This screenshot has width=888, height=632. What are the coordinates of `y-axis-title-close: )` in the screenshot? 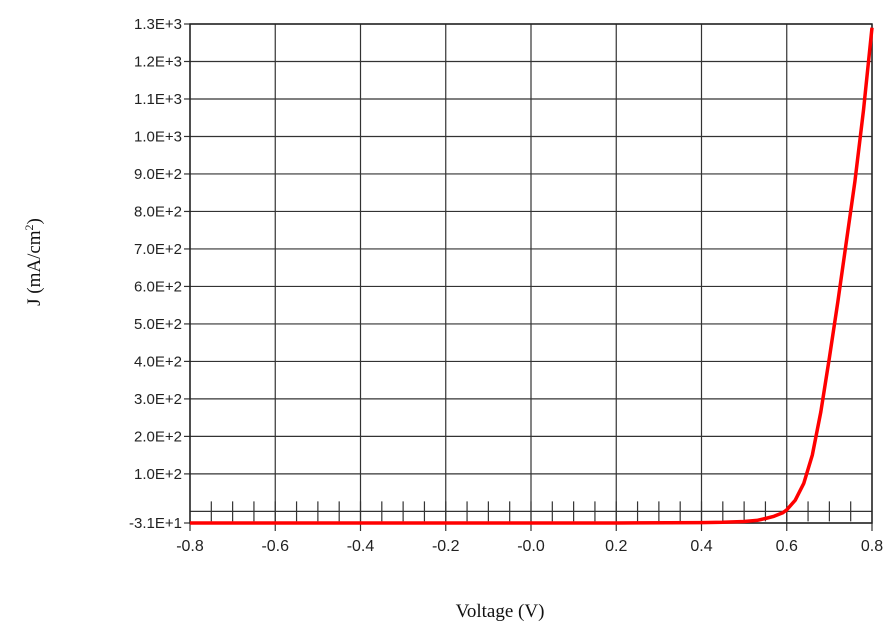 It's located at (34, 221).